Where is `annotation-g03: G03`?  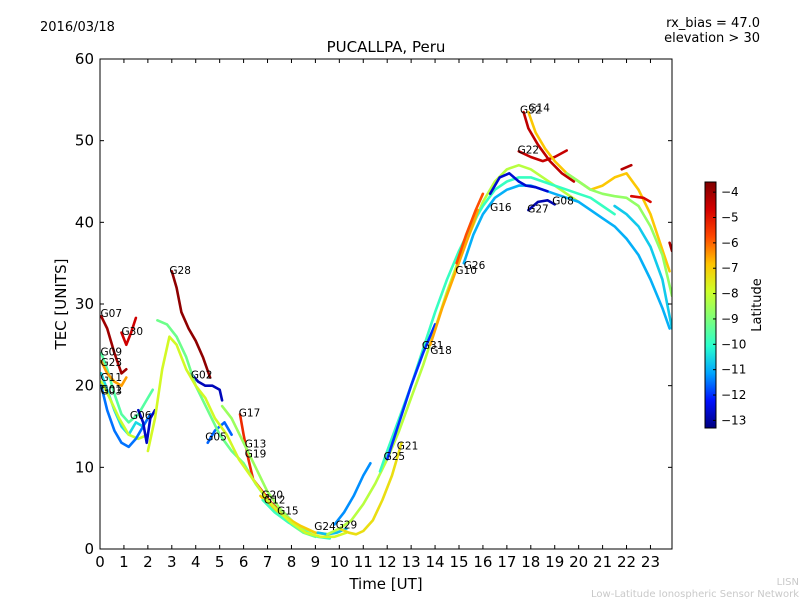 annotation-g03: G03 is located at coordinates (112, 392).